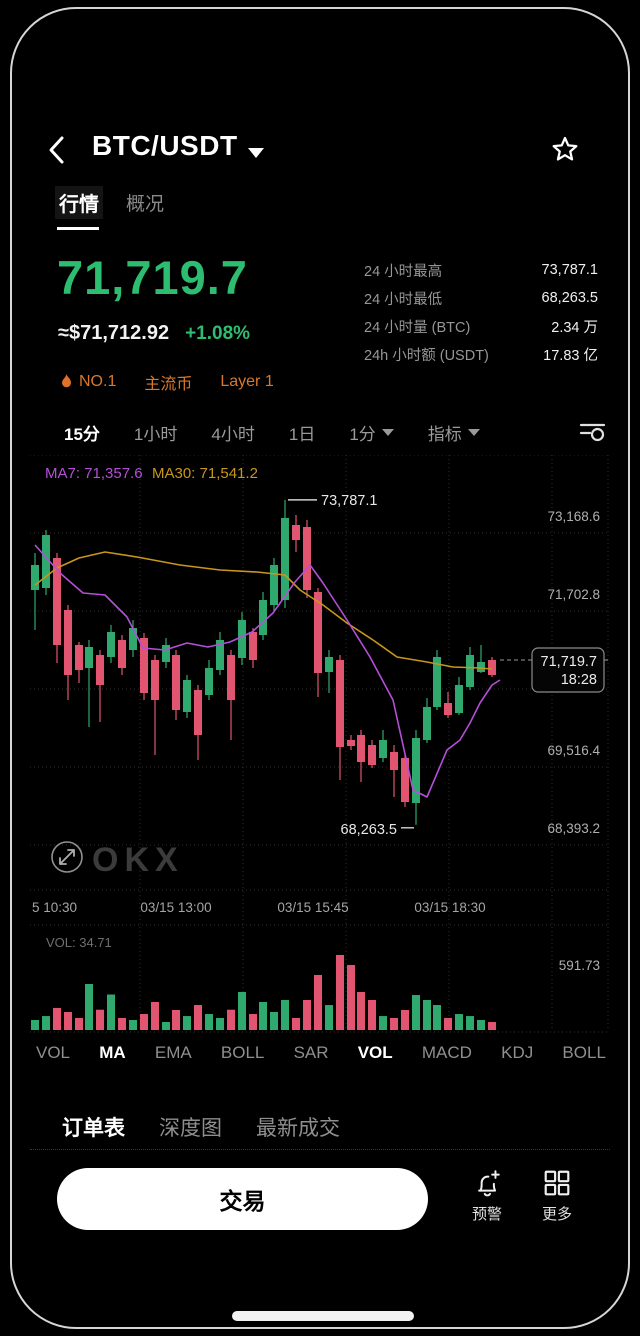 The image size is (640, 1336). What do you see at coordinates (190, 1128) in the screenshot?
I see `tab-depth-chart: 深度图` at bounding box center [190, 1128].